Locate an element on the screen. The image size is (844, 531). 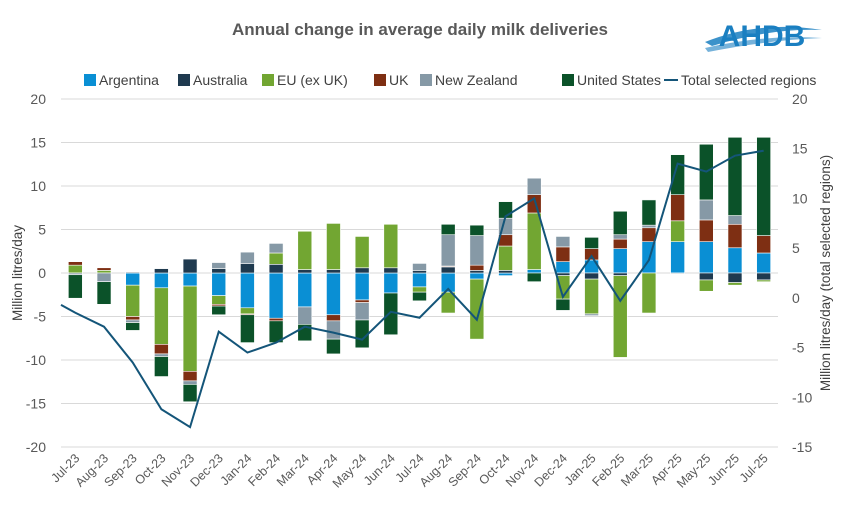
y2-tick-label: 0 is located at coordinates (796, 298).